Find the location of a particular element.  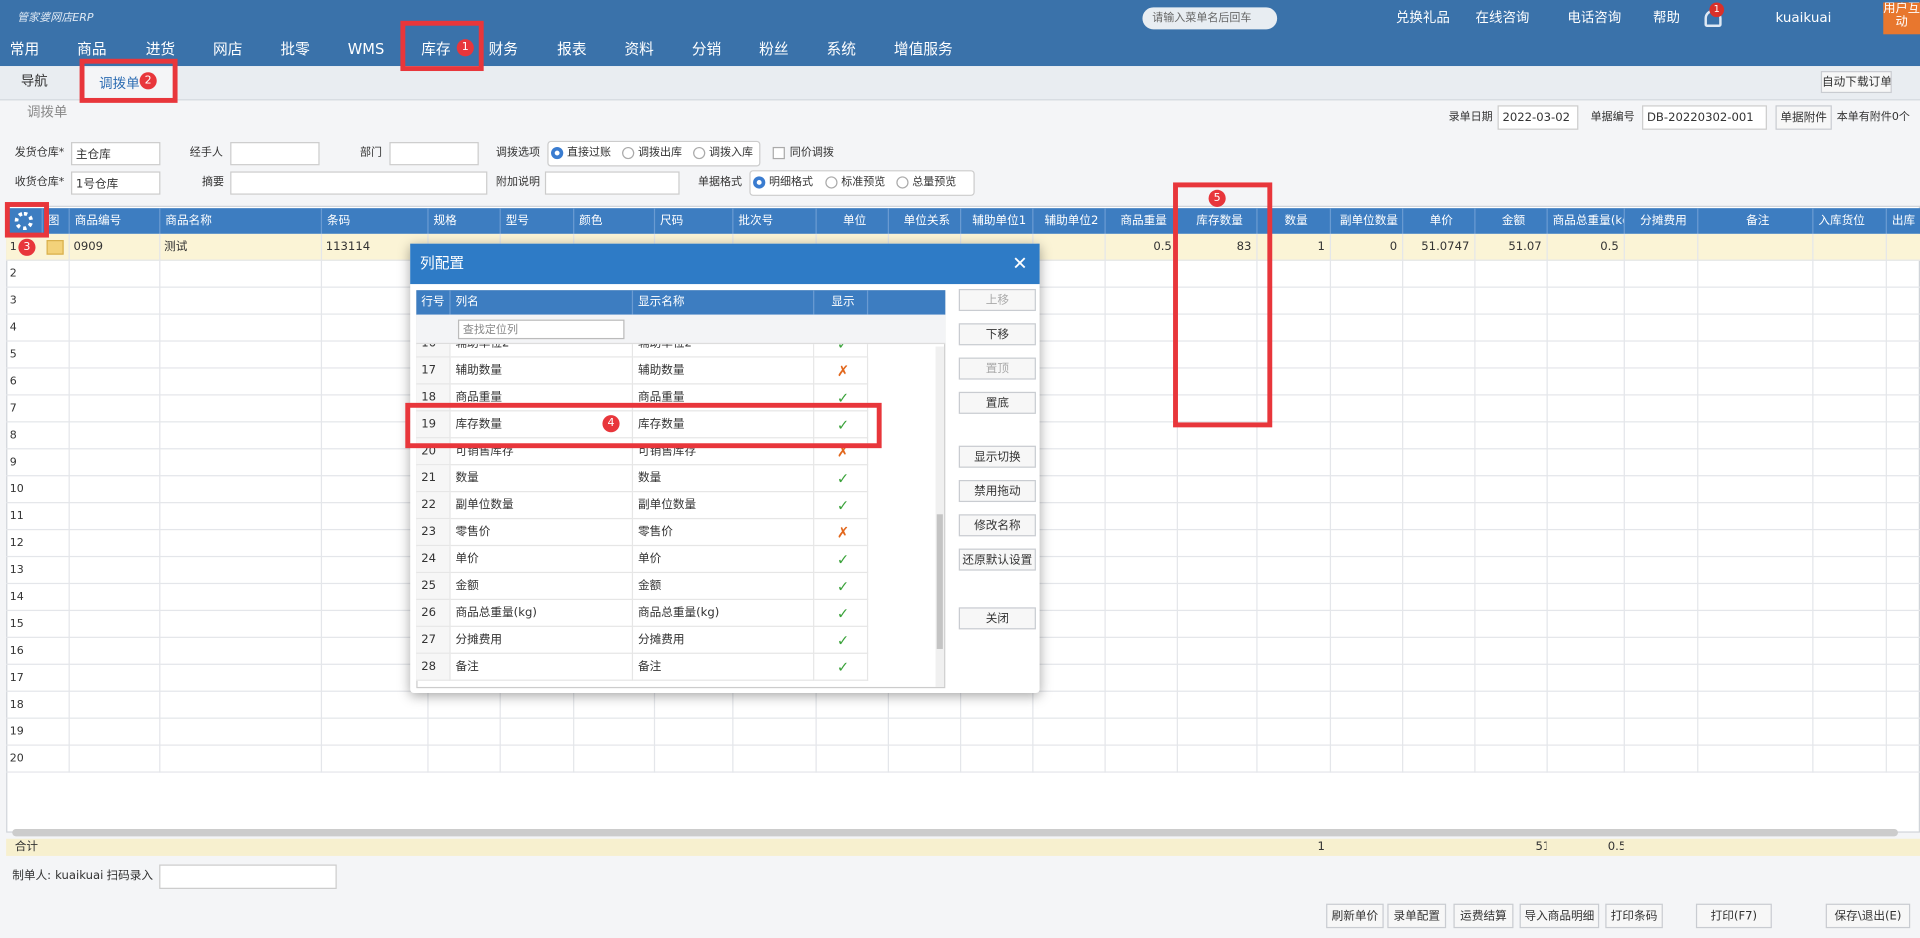

grid-cell: 0909 is located at coordinates (88, 247).